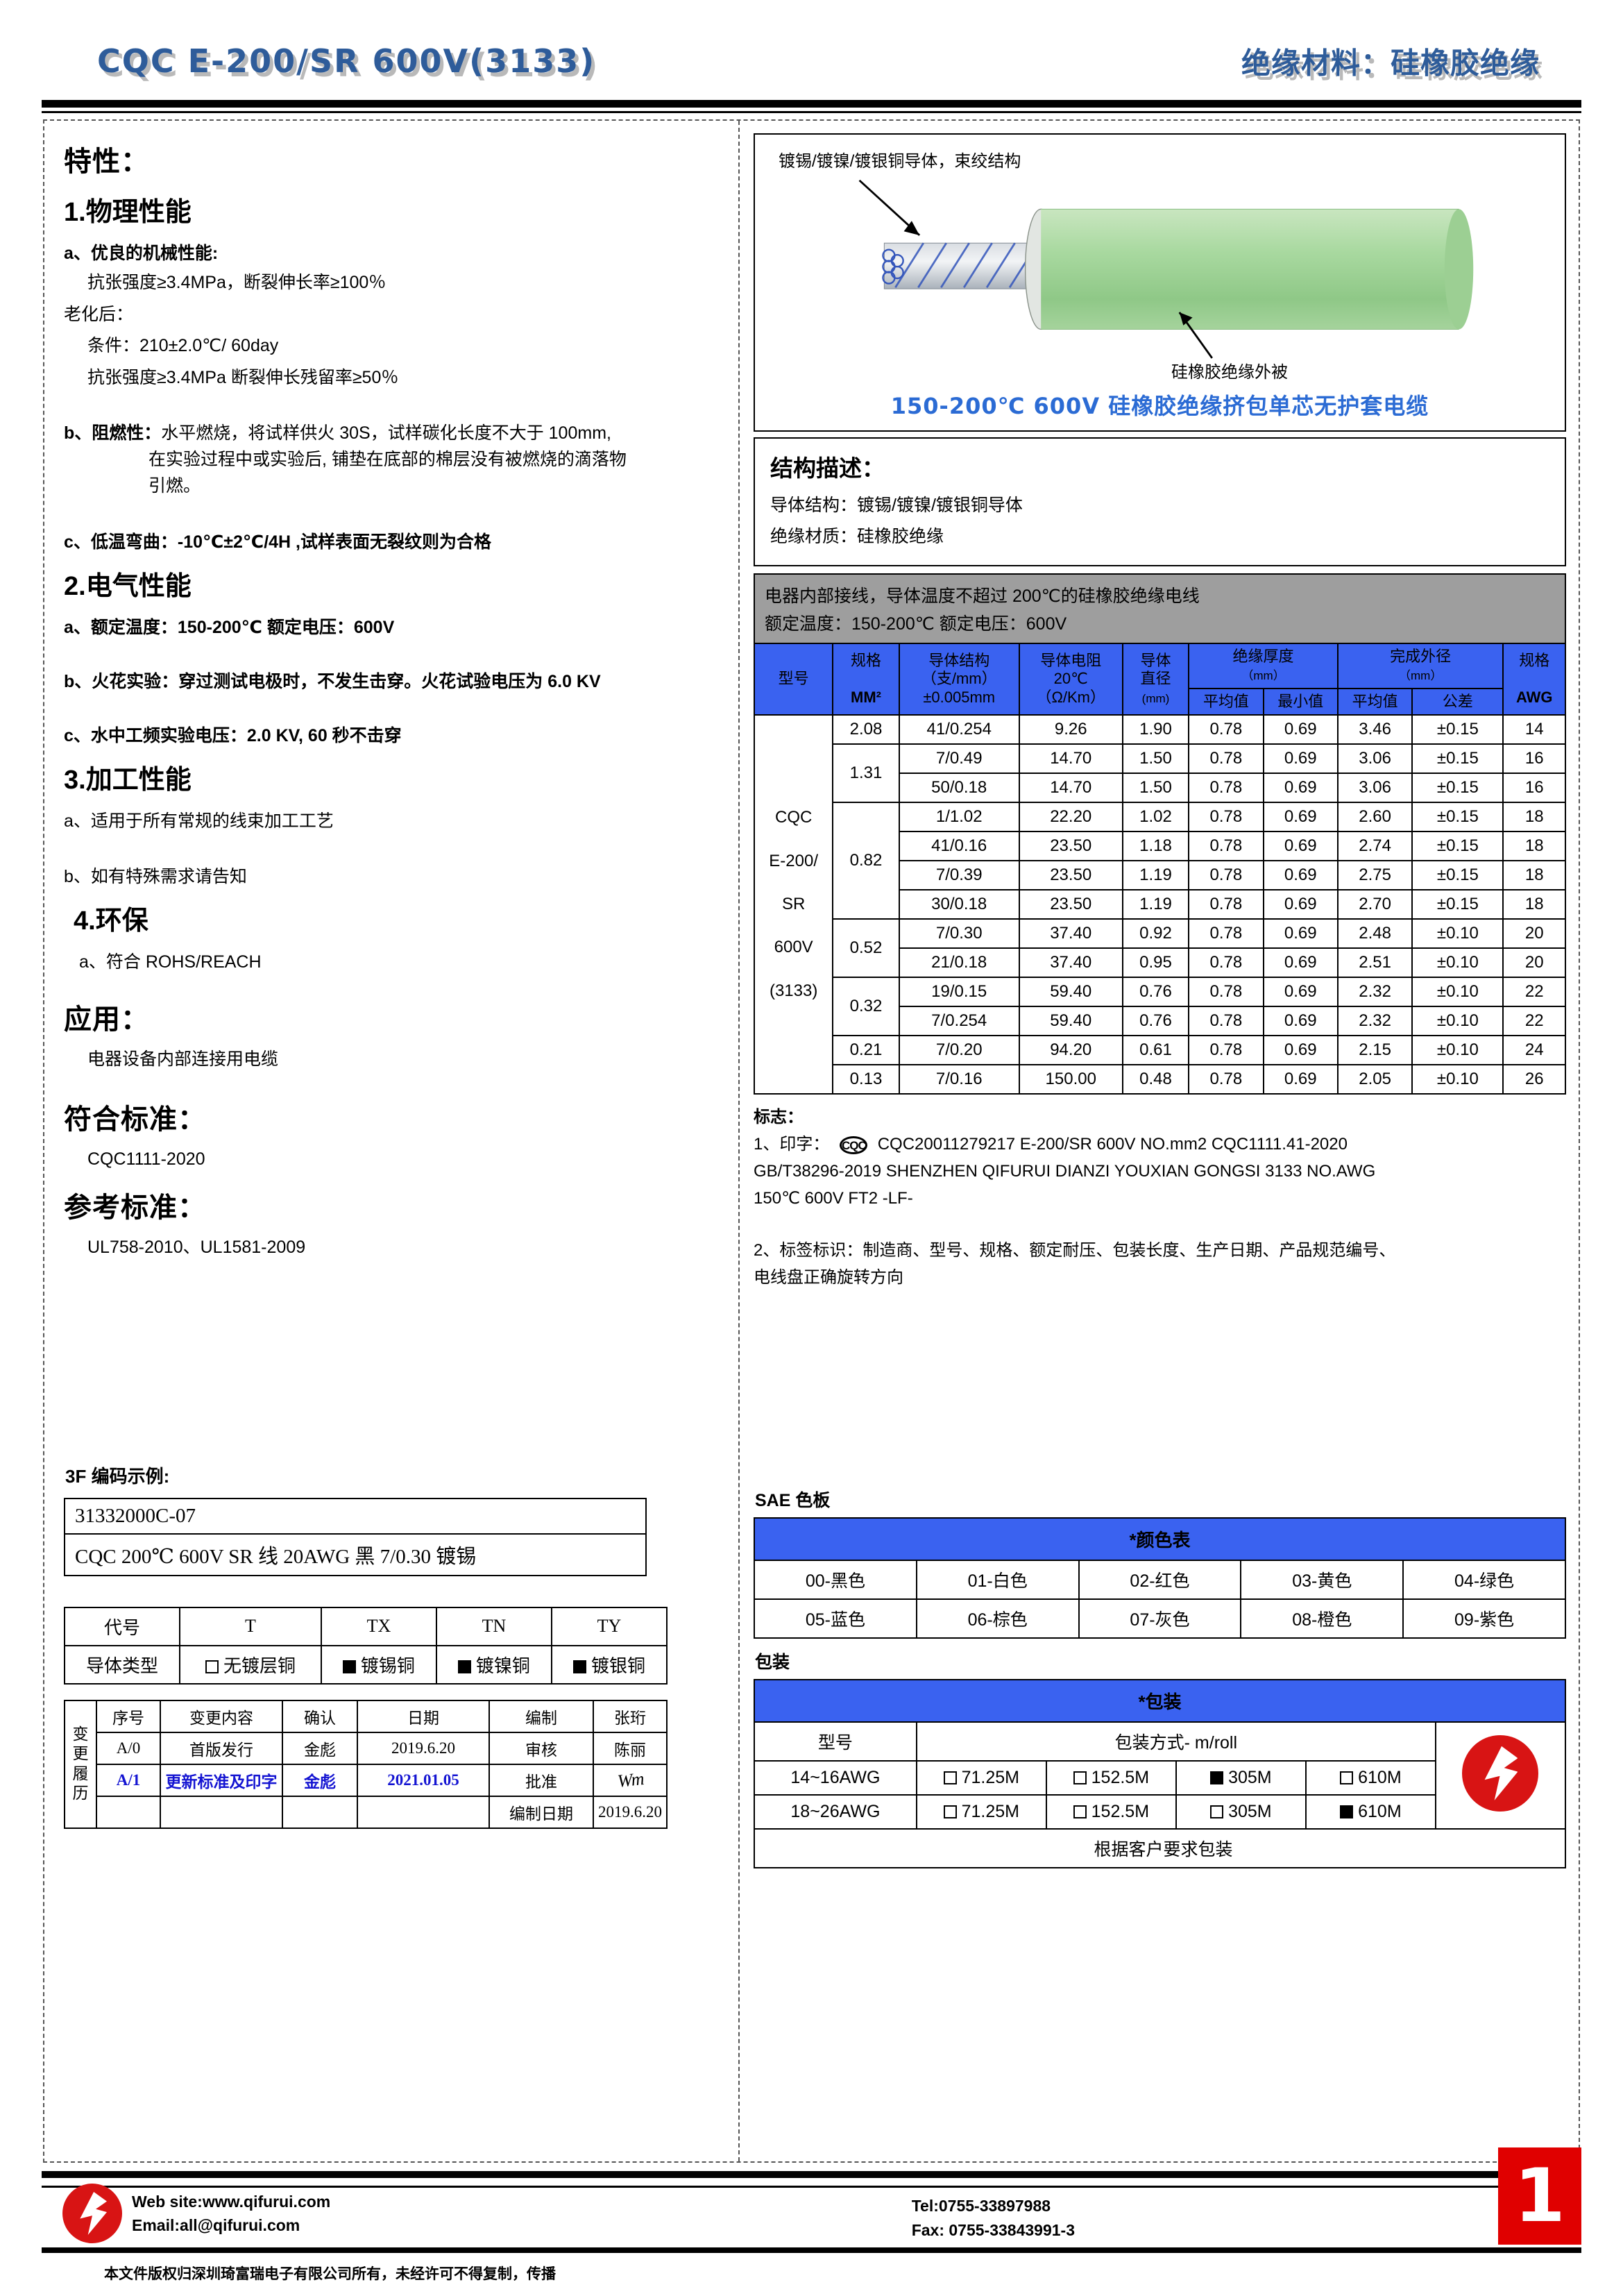 This screenshot has width=1623, height=2296. What do you see at coordinates (1374, 963) in the screenshot?
I see `spec-cell-outer-avg: 2.51` at bounding box center [1374, 963].